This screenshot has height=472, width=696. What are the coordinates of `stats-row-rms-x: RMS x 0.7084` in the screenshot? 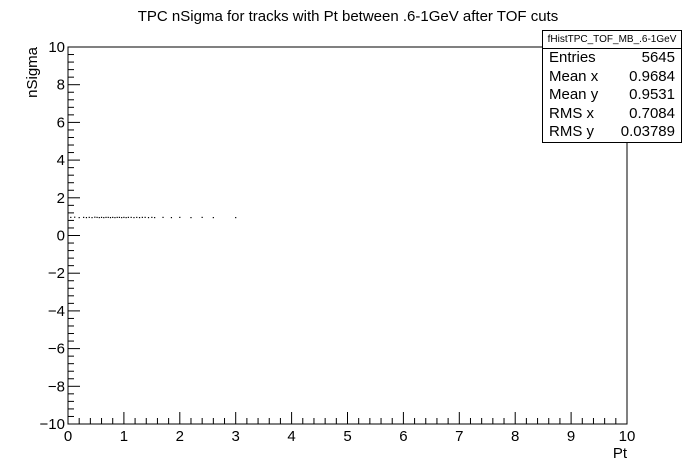 It's located at (612, 114).